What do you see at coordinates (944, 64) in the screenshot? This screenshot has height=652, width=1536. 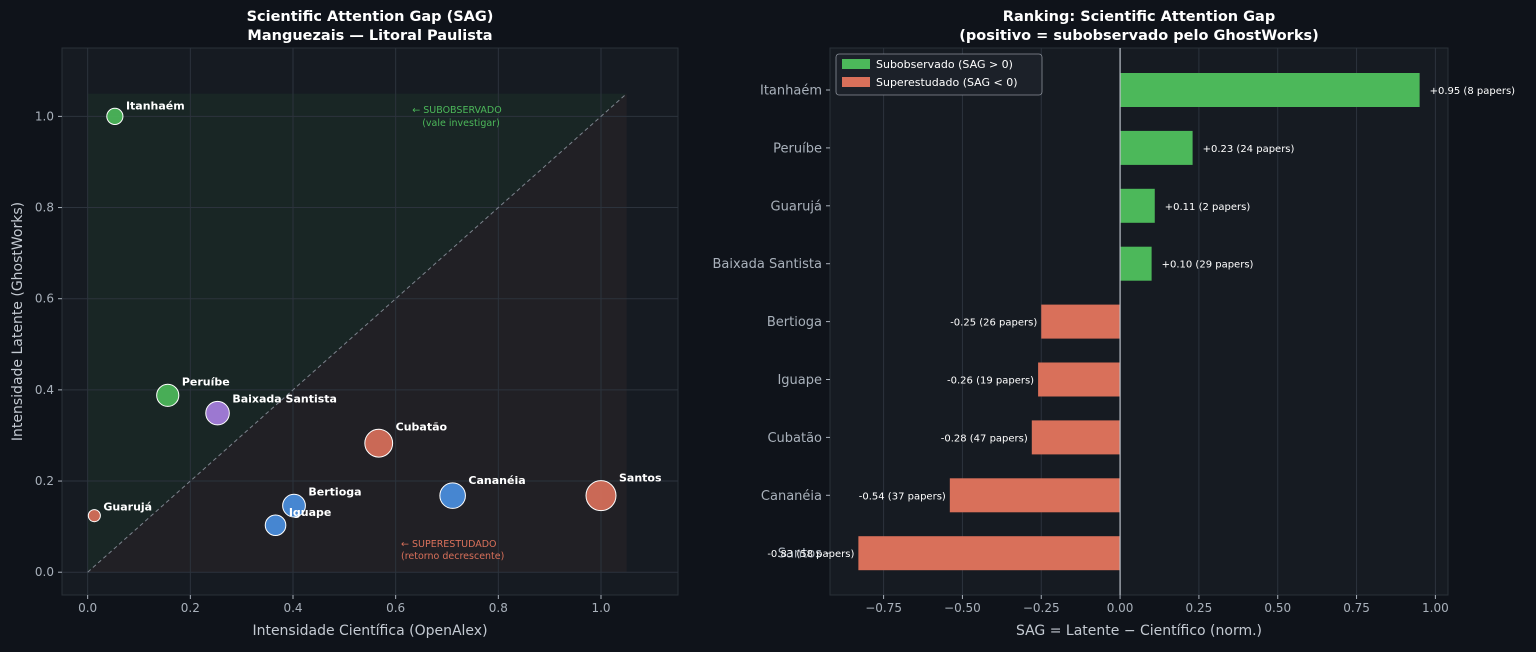 I see `legend-entry-label: Subobservado (SAG > 0)` at bounding box center [944, 64].